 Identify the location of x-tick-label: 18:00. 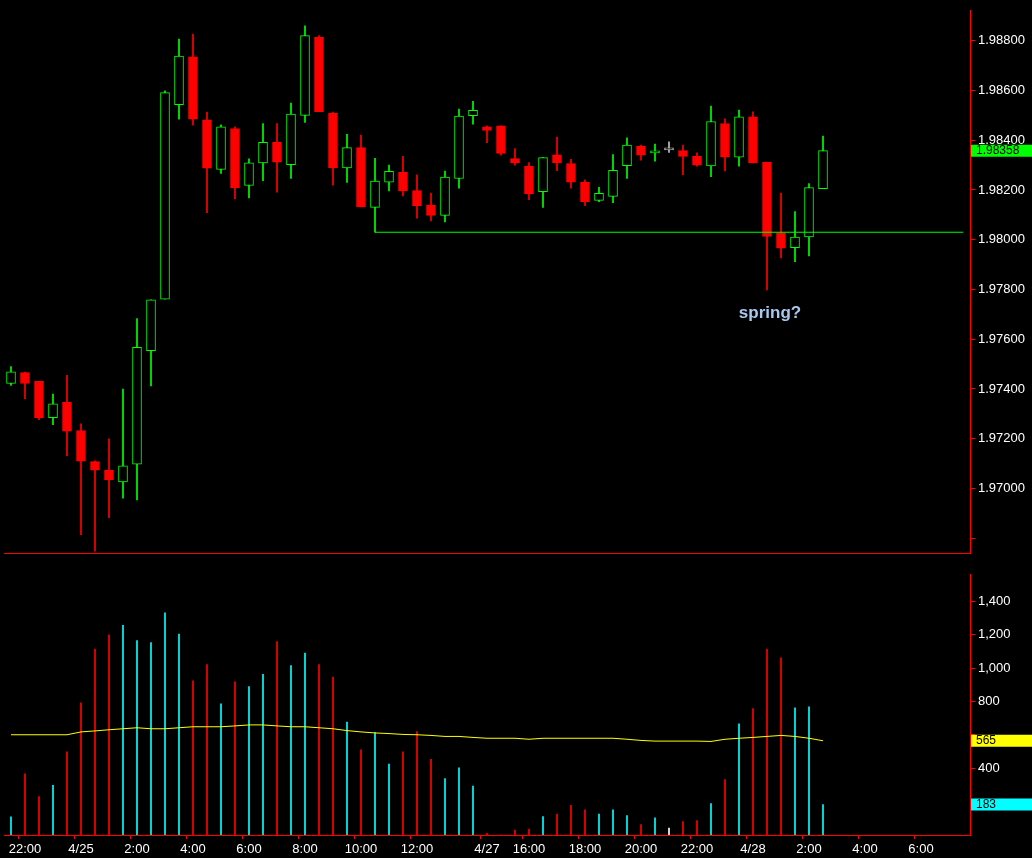
(585, 849).